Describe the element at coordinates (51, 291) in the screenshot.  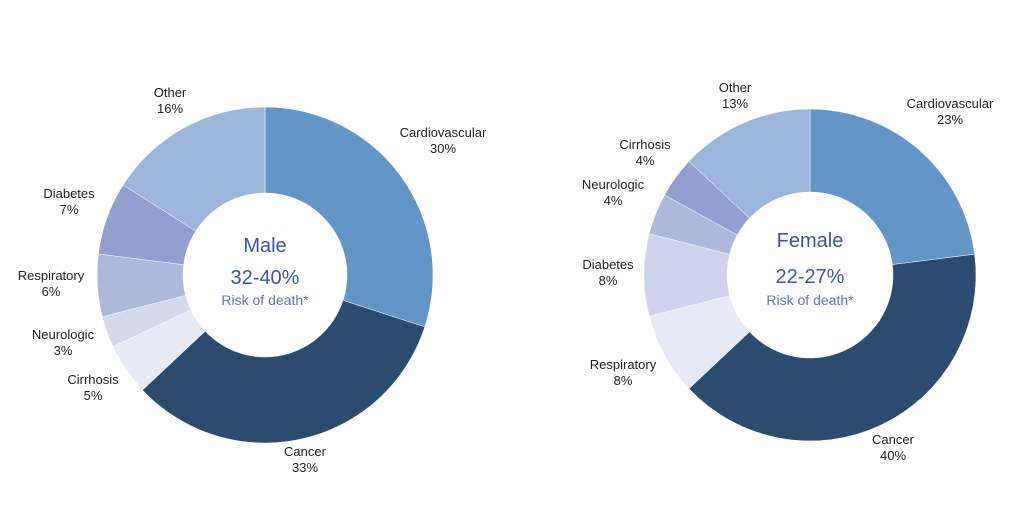
I see `slice-value-respiratory: 6%` at that location.